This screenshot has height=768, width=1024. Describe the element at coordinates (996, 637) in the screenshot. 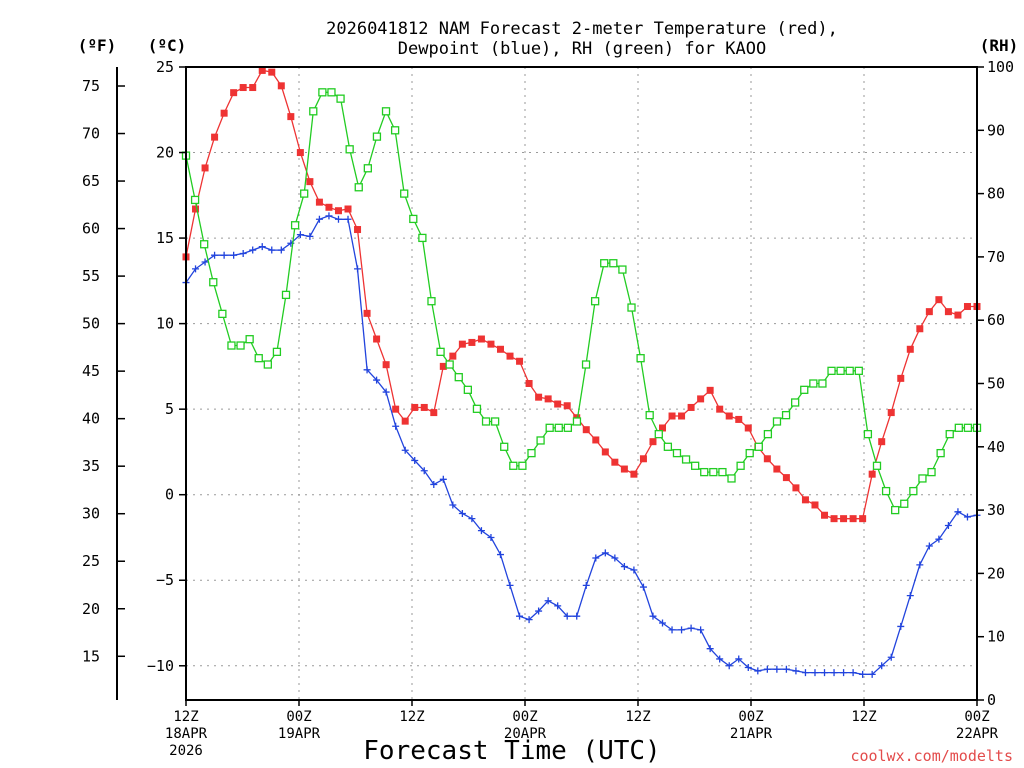

I see `rh-tick-label: 10` at that location.